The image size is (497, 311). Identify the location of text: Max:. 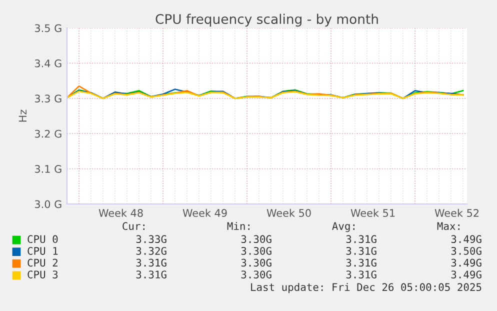
(448, 226).